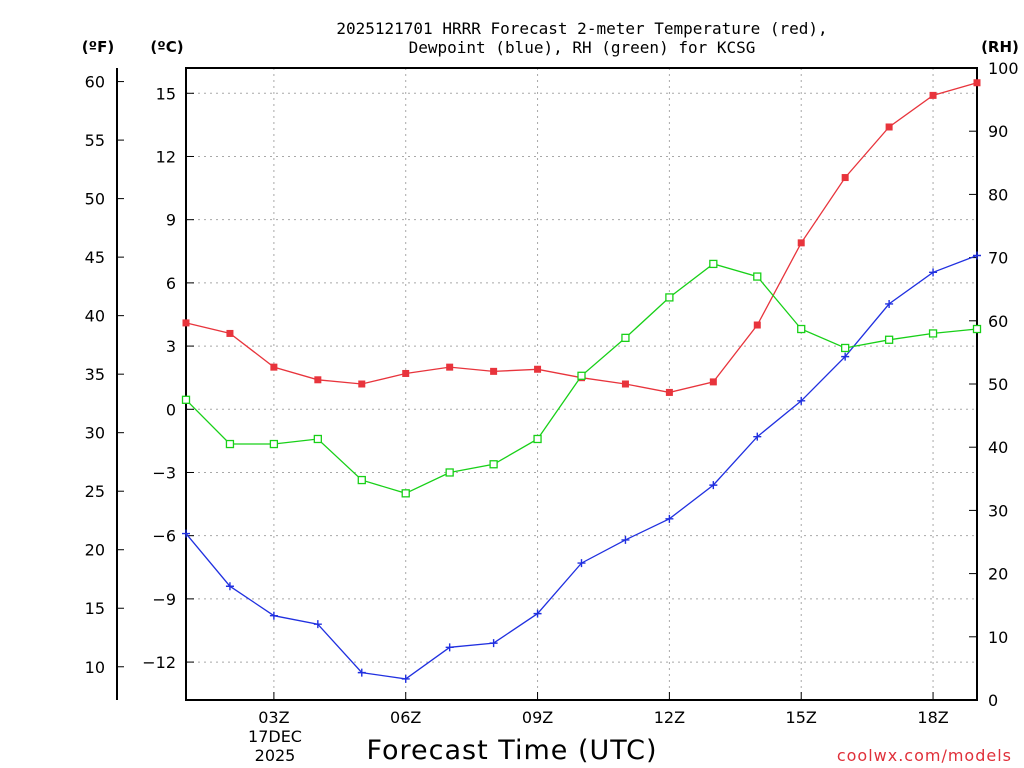 This screenshot has width=1024, height=768. I want to click on fahrenheit-tick-label-50: 50, so click(95, 199).